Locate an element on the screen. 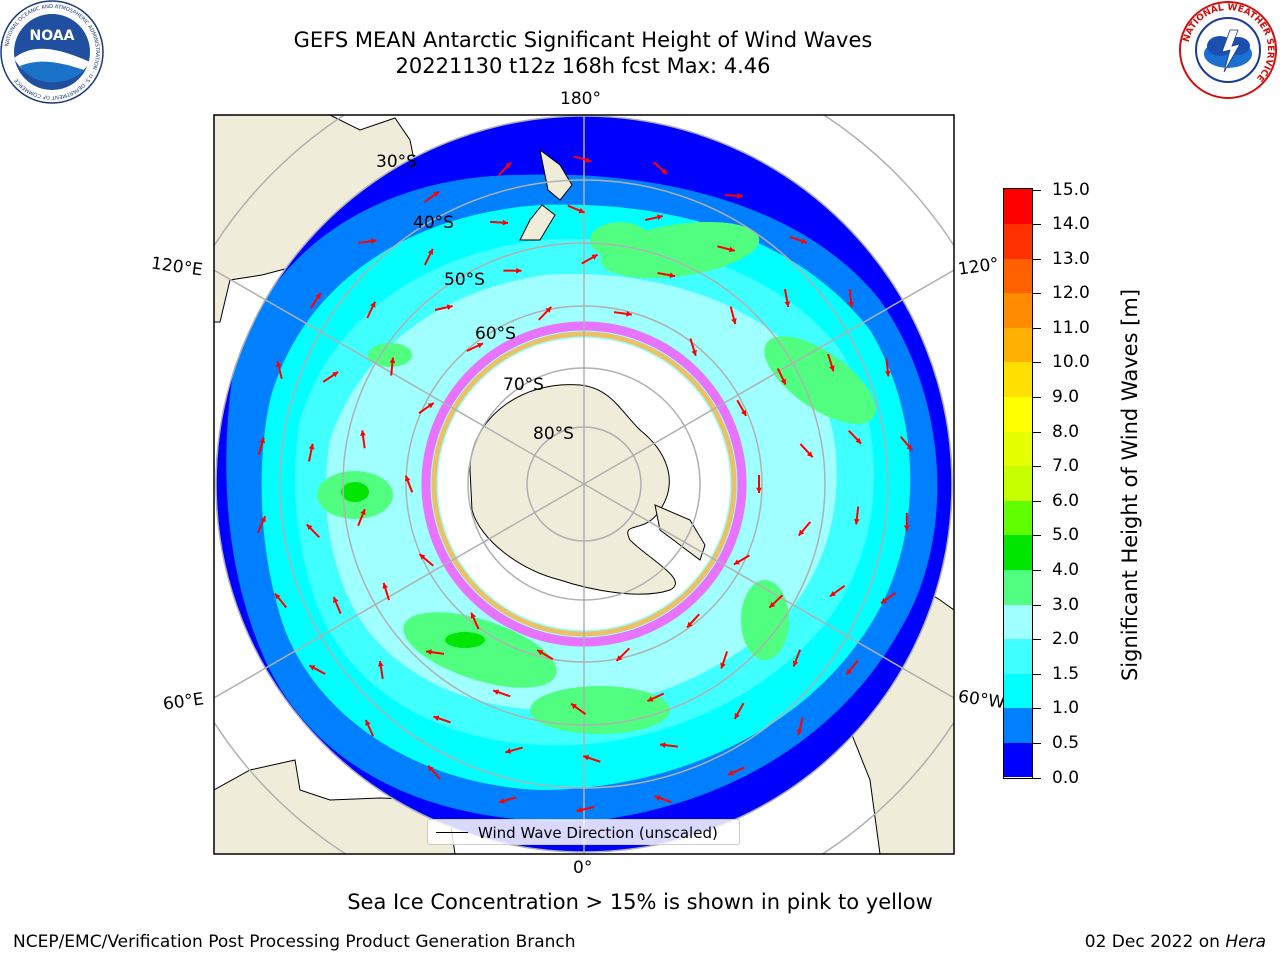 The image size is (1280, 960). colorbar-title: Significant Height of Wind Waves [m] is located at coordinates (1130, 485).